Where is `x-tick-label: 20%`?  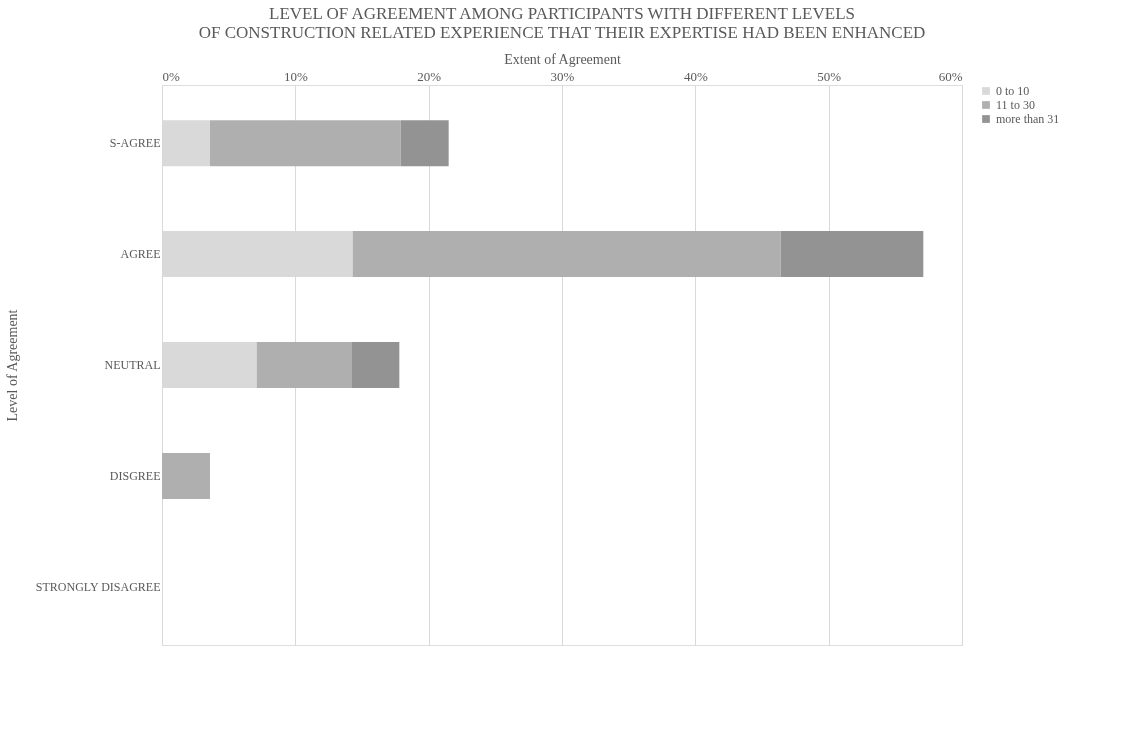
x-tick-label: 20% is located at coordinates (429, 76).